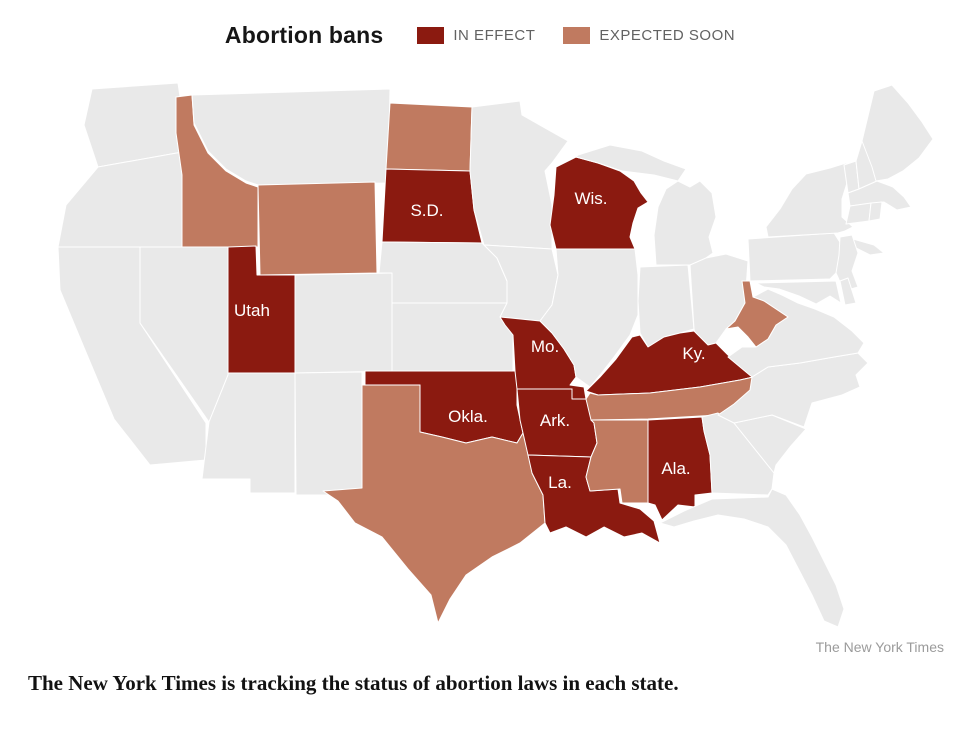 The height and width of the screenshot is (734, 960). I want to click on legend-swatch-in-effect, so click(431, 35).